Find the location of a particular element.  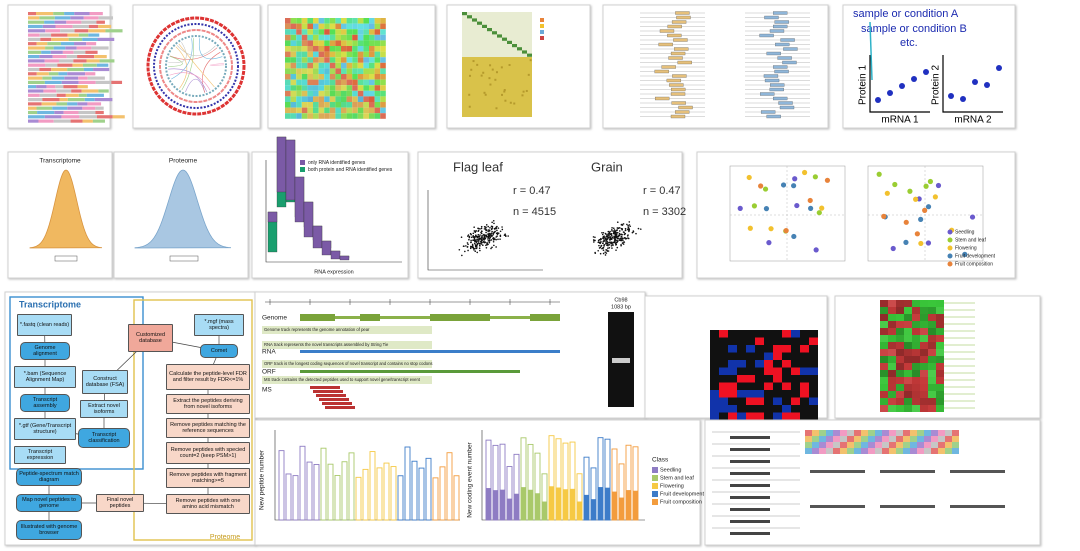

point is located at coordinates (999, 68).